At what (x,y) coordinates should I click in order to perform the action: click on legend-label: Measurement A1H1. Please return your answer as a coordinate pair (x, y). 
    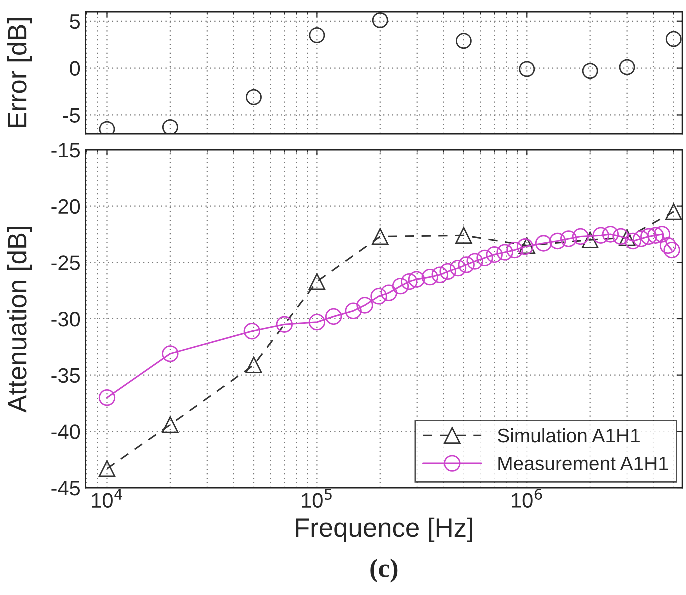
    Looking at the image, I should click on (583, 463).